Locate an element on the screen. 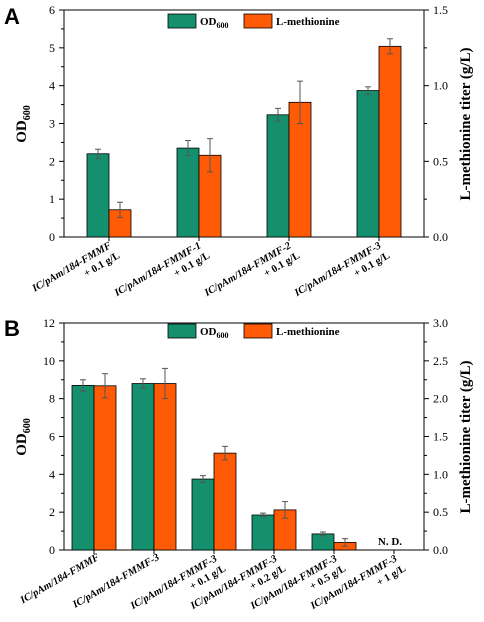  y-right-tick-label: 3.0 is located at coordinates (440, 323).